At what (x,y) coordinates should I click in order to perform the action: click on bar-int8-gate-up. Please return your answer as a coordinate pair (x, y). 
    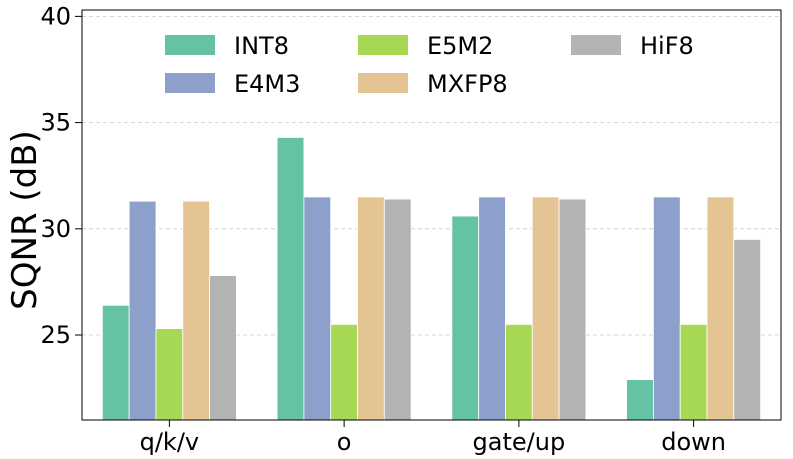
    Looking at the image, I should click on (465, 318).